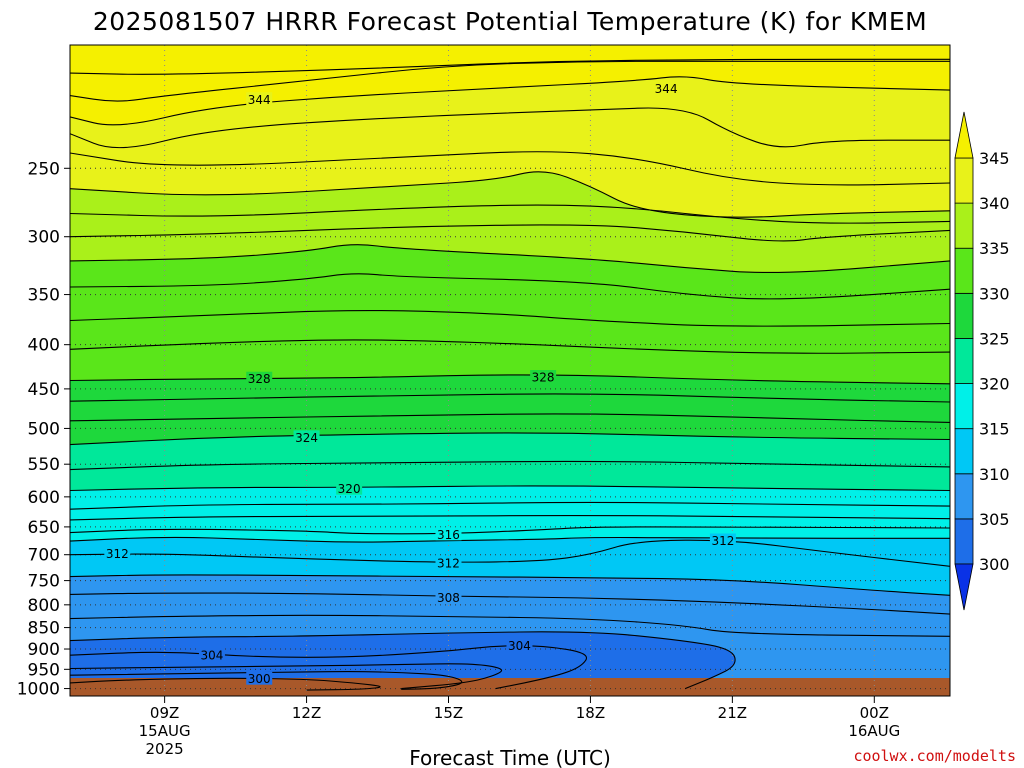 The image size is (1024, 768). I want to click on y-tick-label: 700, so click(44, 556).